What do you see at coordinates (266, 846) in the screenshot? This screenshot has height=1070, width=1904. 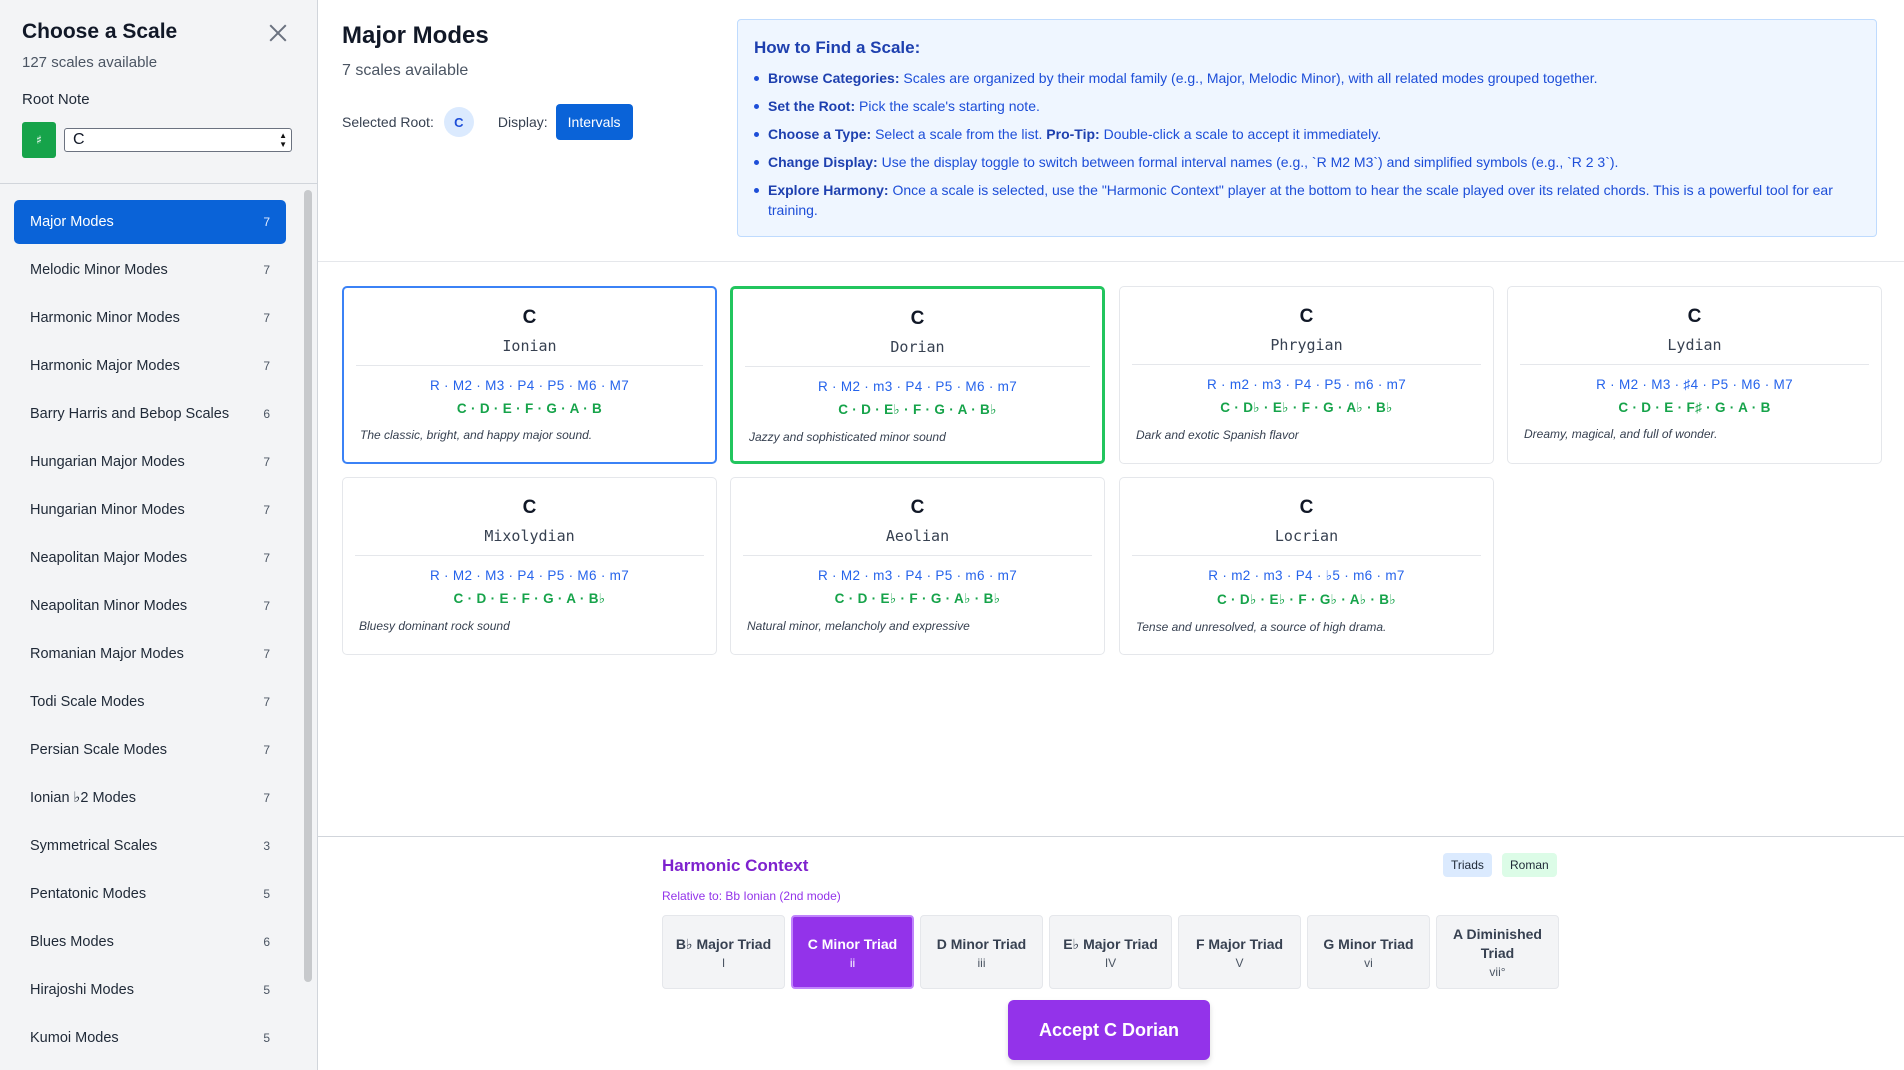 I see `category-count: 3` at bounding box center [266, 846].